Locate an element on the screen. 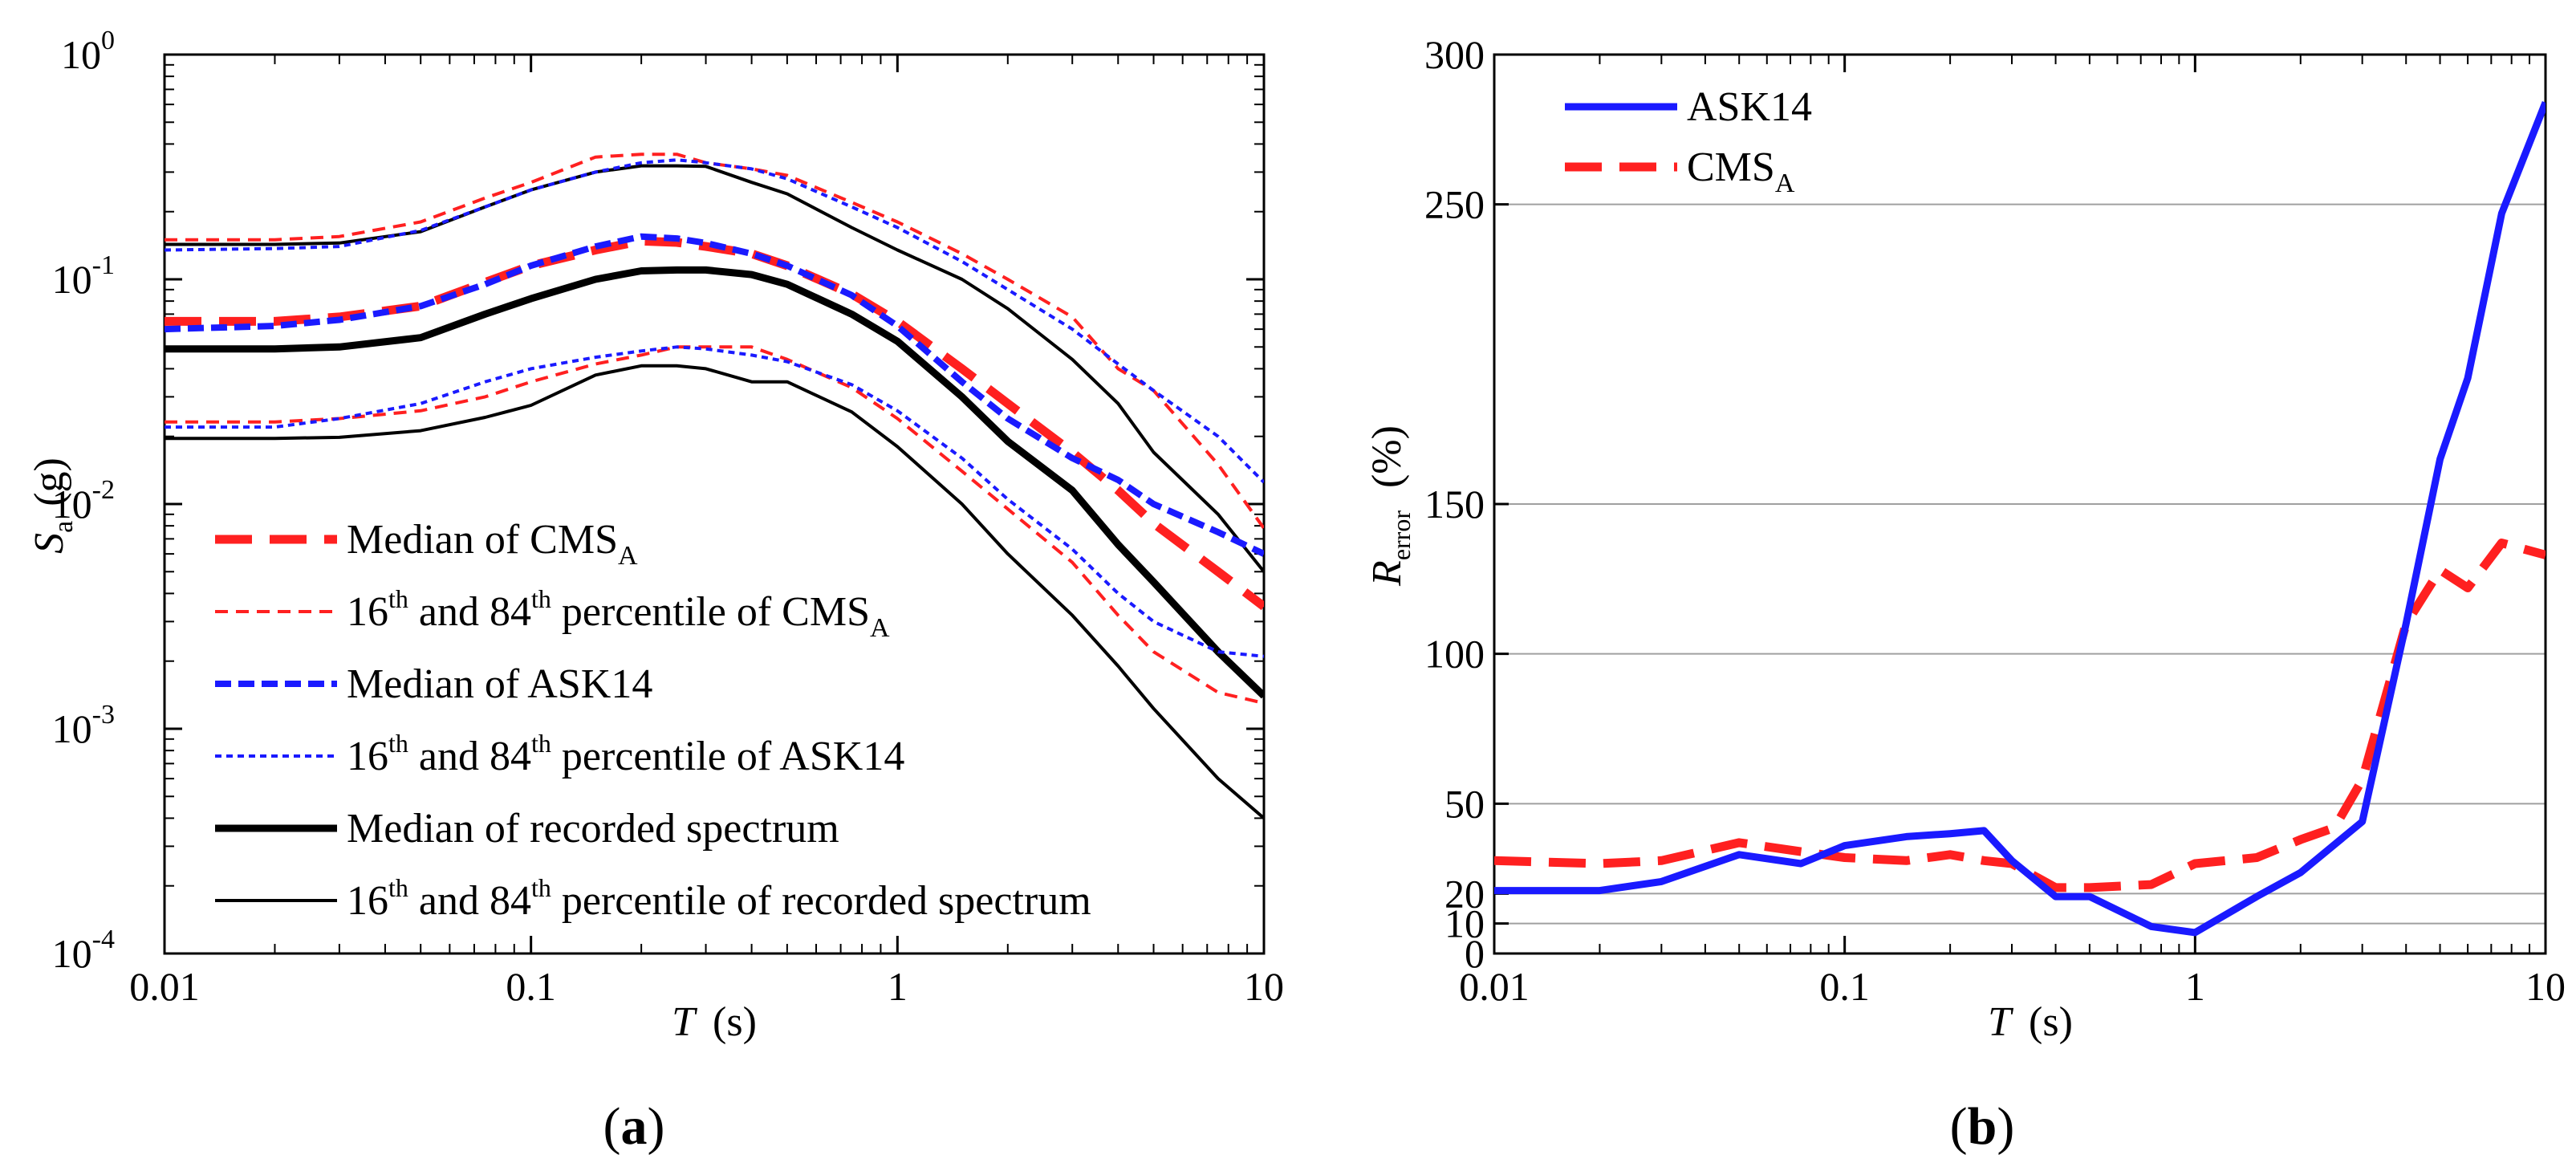 The image size is (2576, 1171). y-tick-label: 10 is located at coordinates (1465, 923).